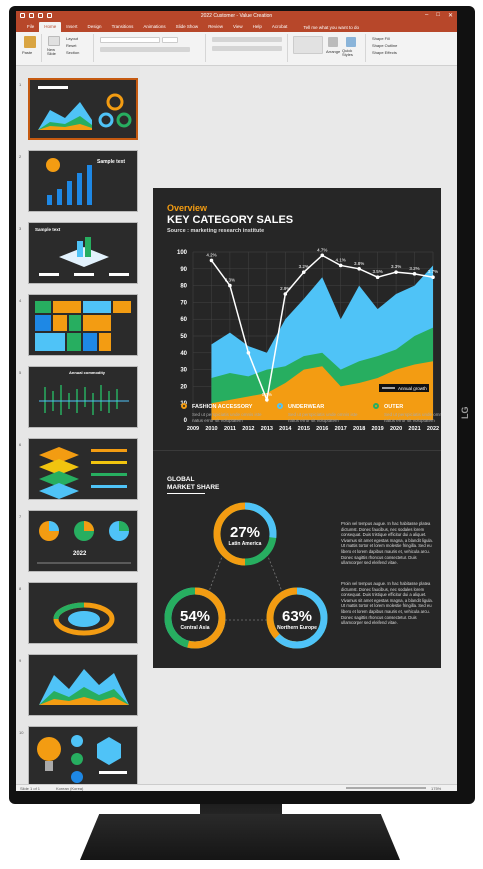 The height and width of the screenshot is (869, 483). Describe the element at coordinates (20, 84) in the screenshot. I see `thumb-number: 1` at that location.